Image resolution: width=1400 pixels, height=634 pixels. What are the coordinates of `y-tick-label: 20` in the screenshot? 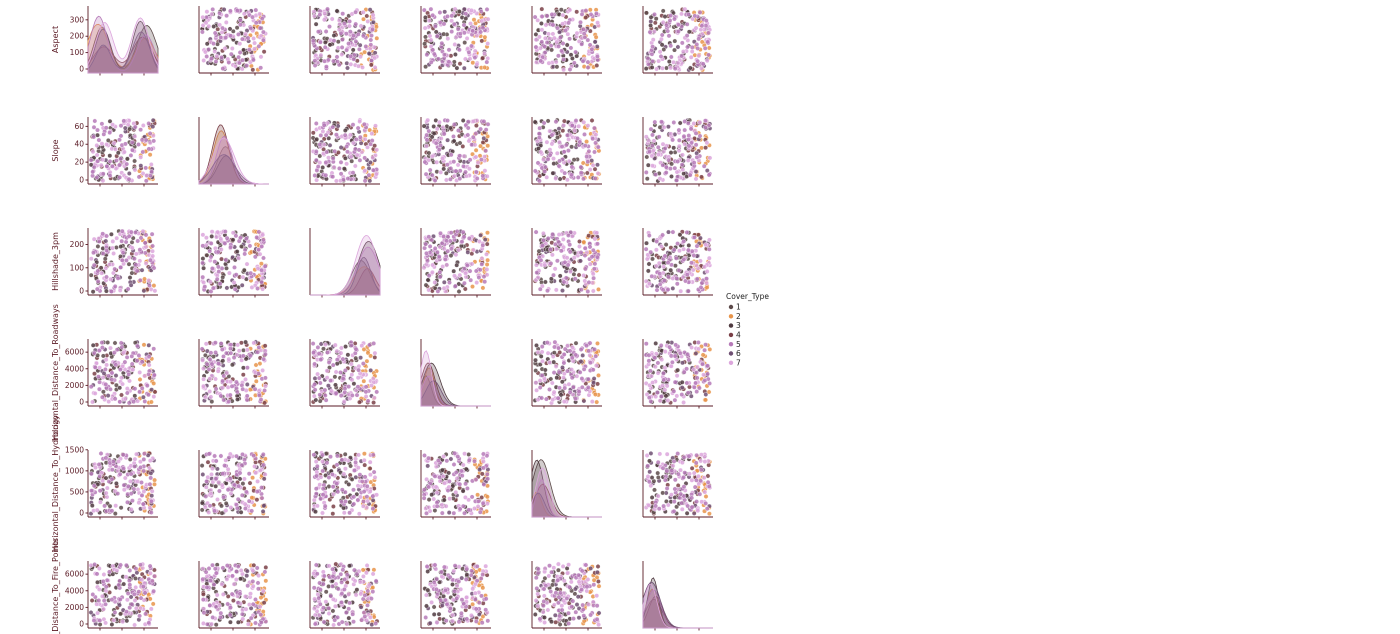 It's located at (79, 162).